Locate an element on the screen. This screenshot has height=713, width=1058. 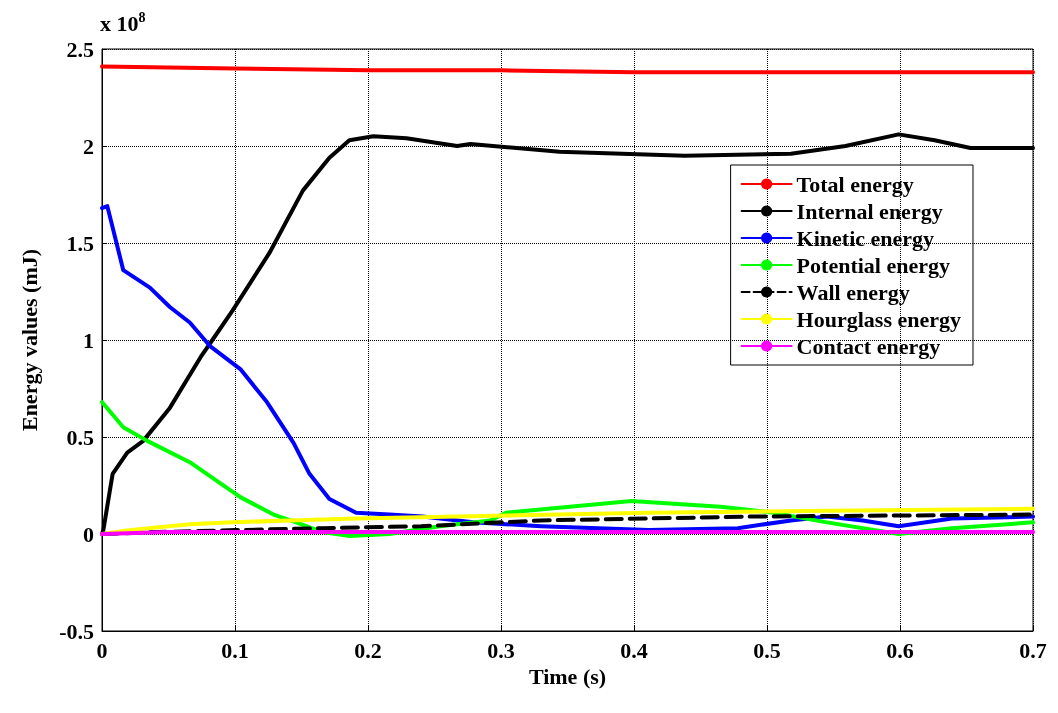
y-tick-label: -0.5 is located at coordinates (76, 631).